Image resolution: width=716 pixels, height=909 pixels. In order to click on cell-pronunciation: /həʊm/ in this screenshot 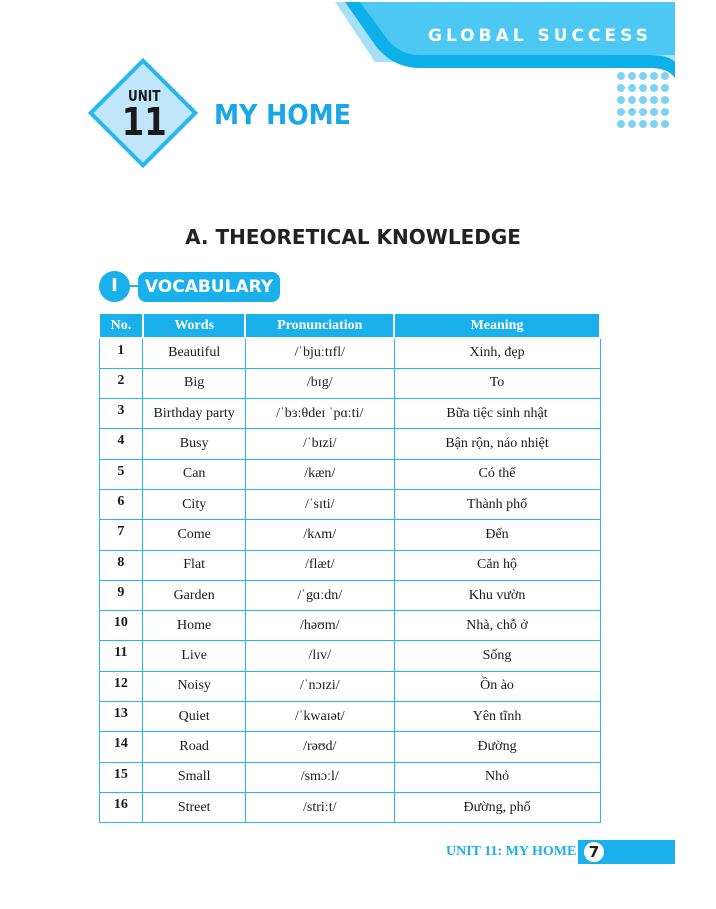, I will do `click(319, 626)`.